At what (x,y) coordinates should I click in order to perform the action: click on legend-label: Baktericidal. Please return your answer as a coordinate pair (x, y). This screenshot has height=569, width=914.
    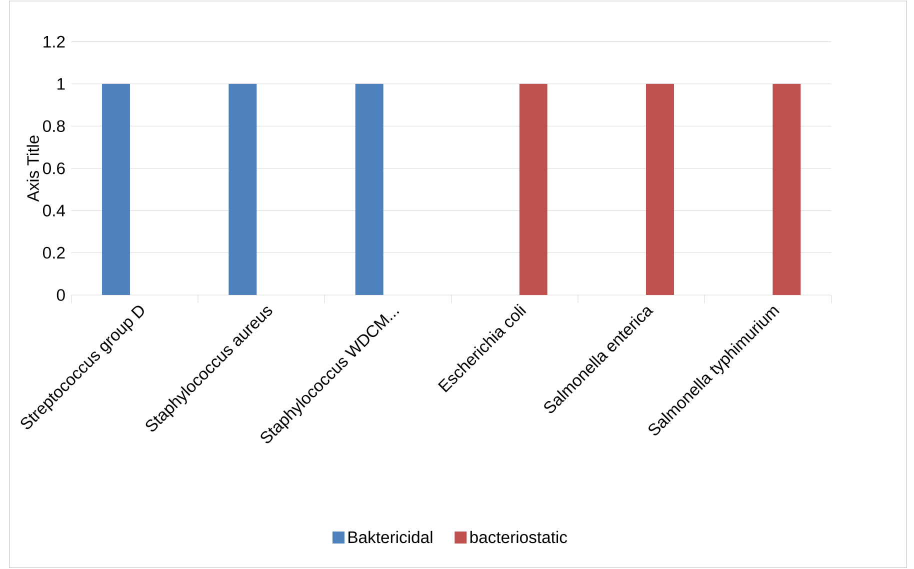
    Looking at the image, I should click on (390, 537).